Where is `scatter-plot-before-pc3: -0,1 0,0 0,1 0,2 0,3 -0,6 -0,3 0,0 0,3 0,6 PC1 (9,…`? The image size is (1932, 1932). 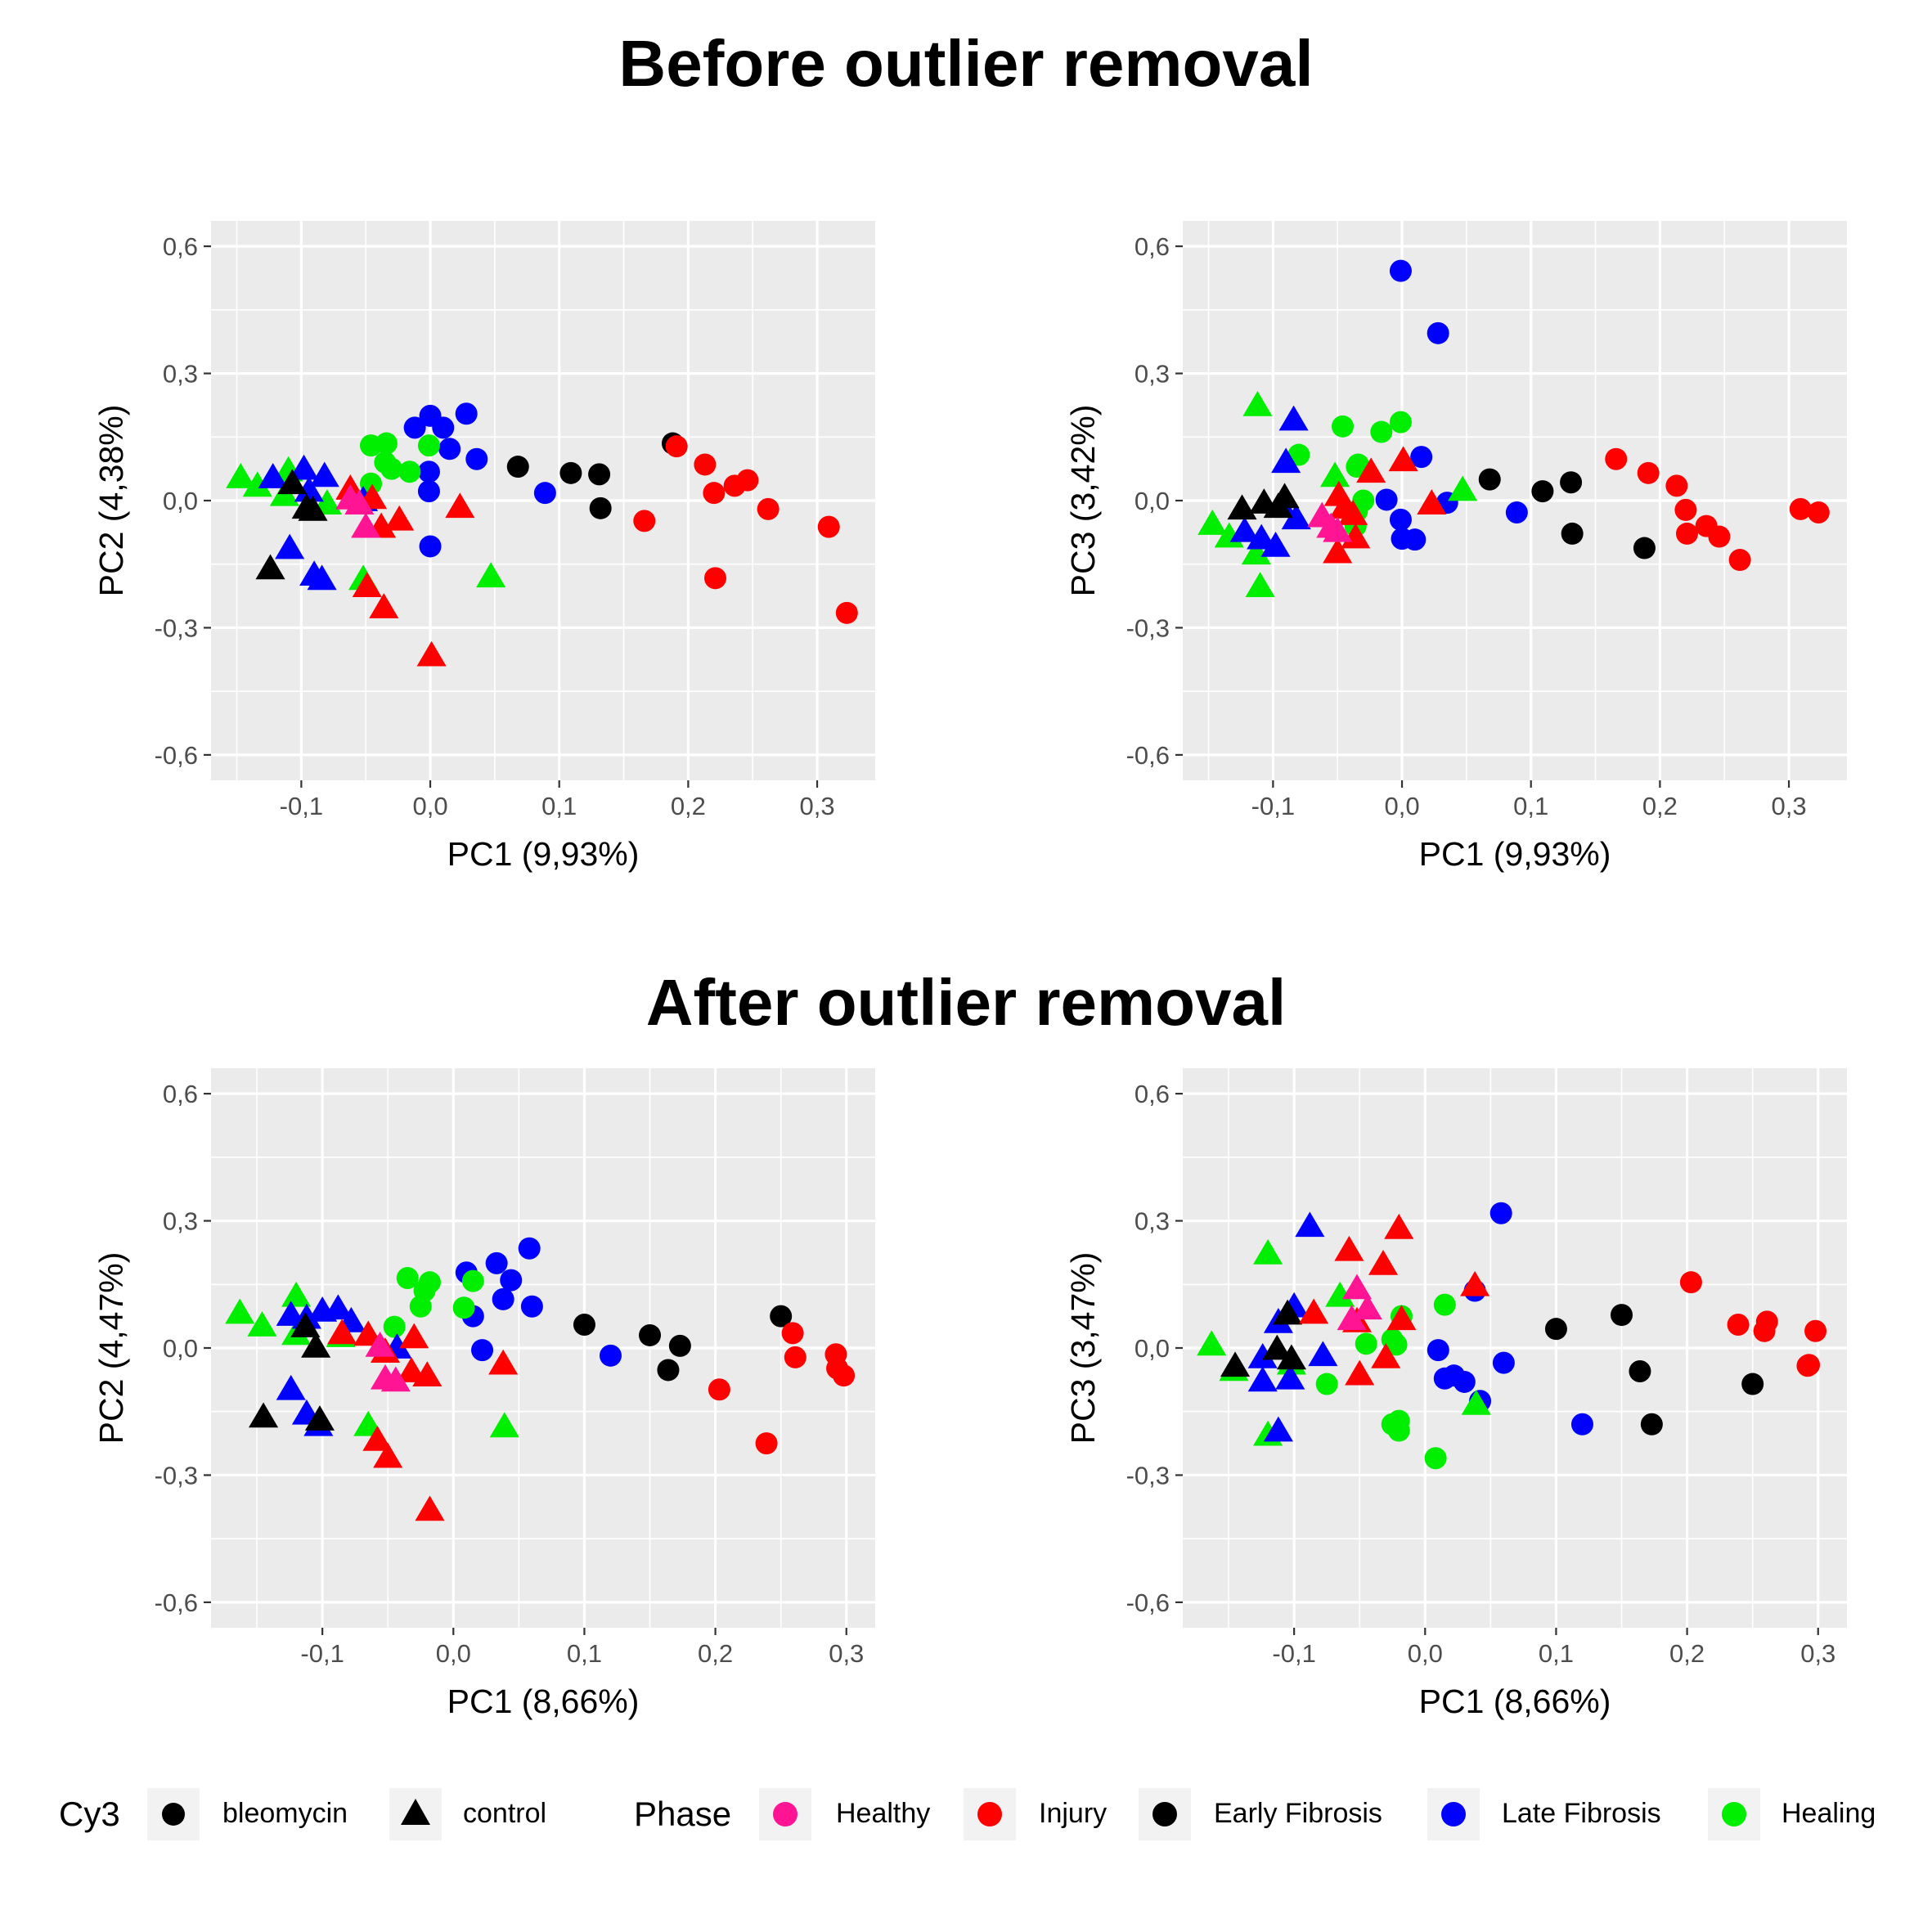
scatter-plot-before-pc3: -0,1 0,0 0,1 0,2 0,3 -0,6 -0,3 0,0 0,3 0,6 PC1 (9,… is located at coordinates (1456, 547).